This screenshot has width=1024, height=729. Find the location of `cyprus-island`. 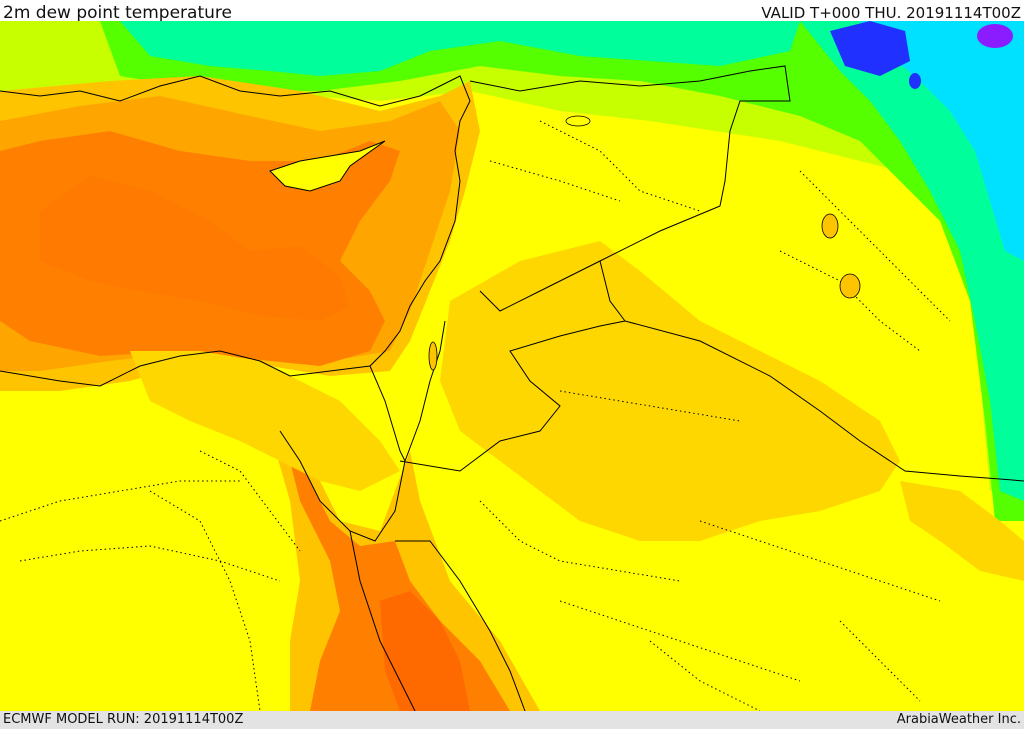

cyprus-island is located at coordinates (327, 166).